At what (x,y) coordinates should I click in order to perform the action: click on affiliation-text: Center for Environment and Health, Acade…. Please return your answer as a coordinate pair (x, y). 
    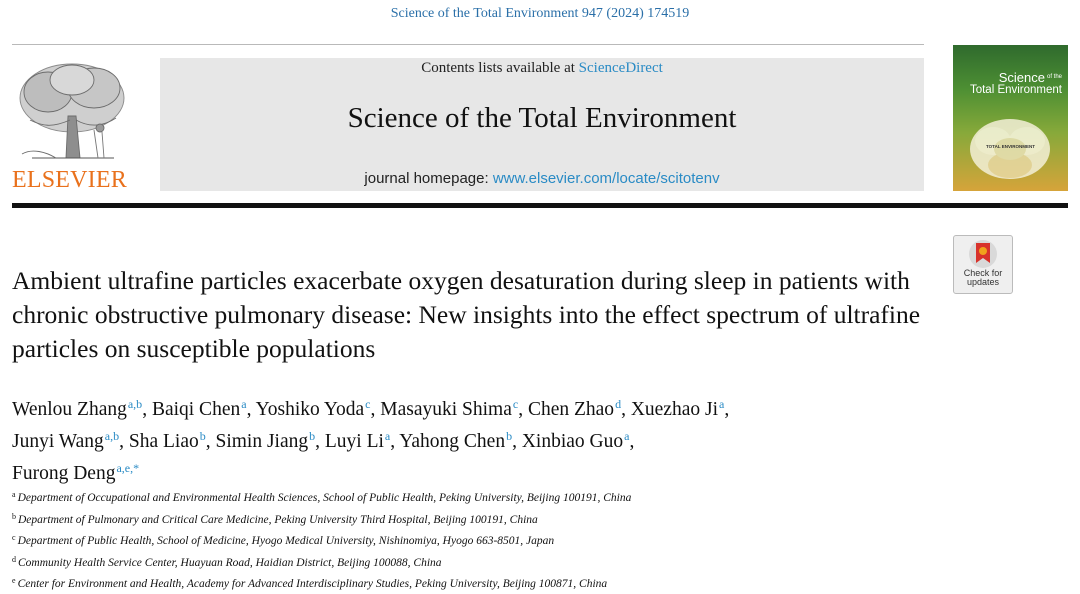
    Looking at the image, I should click on (312, 584).